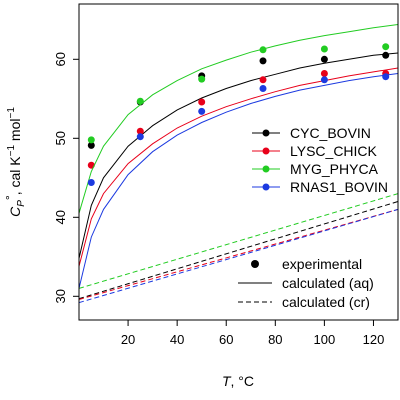 This screenshot has height=400, width=400. I want to click on y-tick-label-60: 60, so click(60, 59).